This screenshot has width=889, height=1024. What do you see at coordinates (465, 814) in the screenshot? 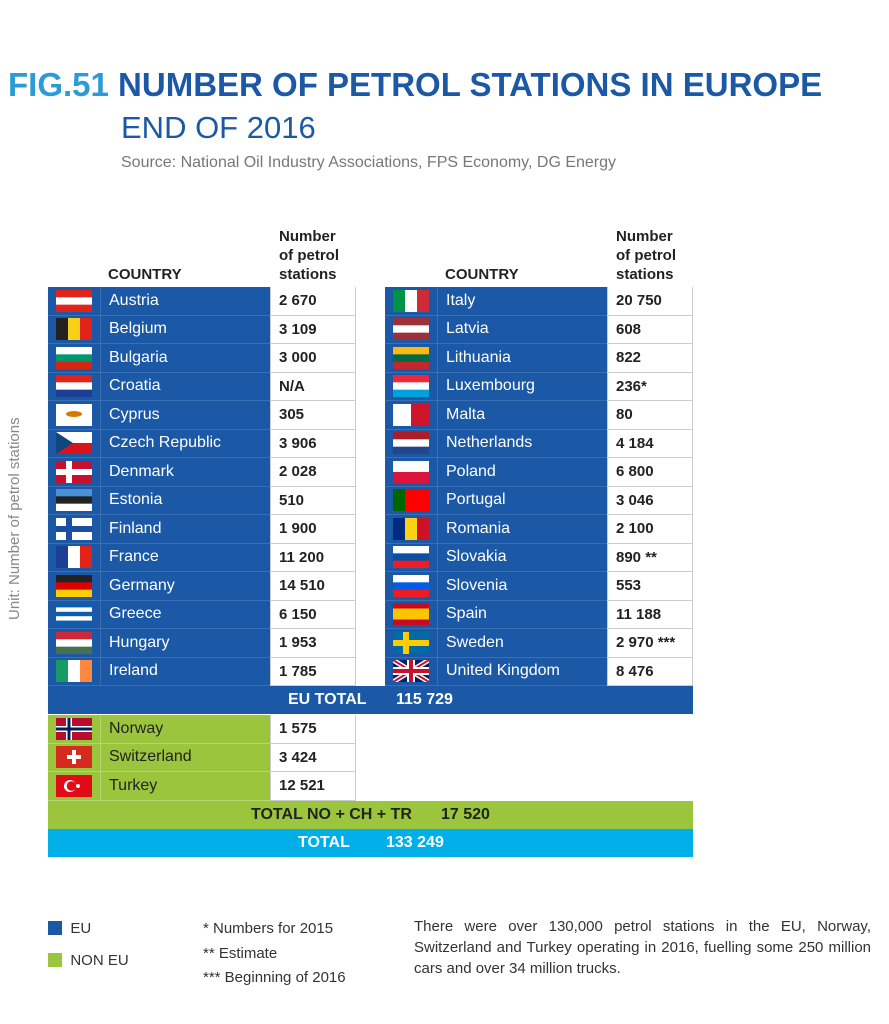
I see `non-eu-total-value: 17 520` at bounding box center [465, 814].